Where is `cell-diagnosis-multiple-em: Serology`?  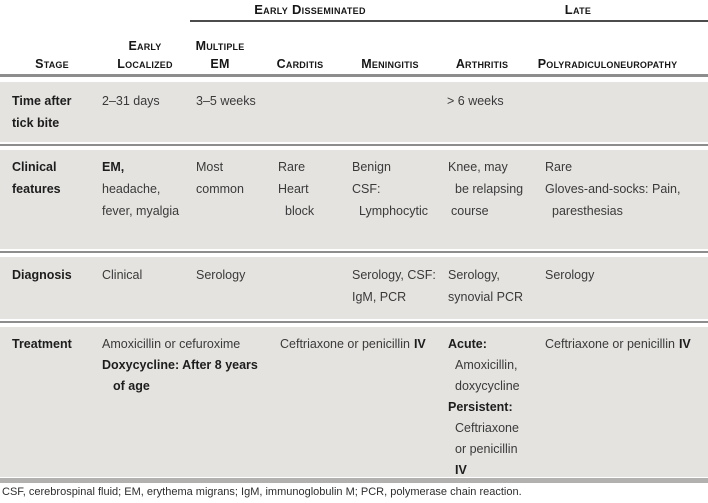
cell-diagnosis-multiple-em: Serology is located at coordinates (221, 275).